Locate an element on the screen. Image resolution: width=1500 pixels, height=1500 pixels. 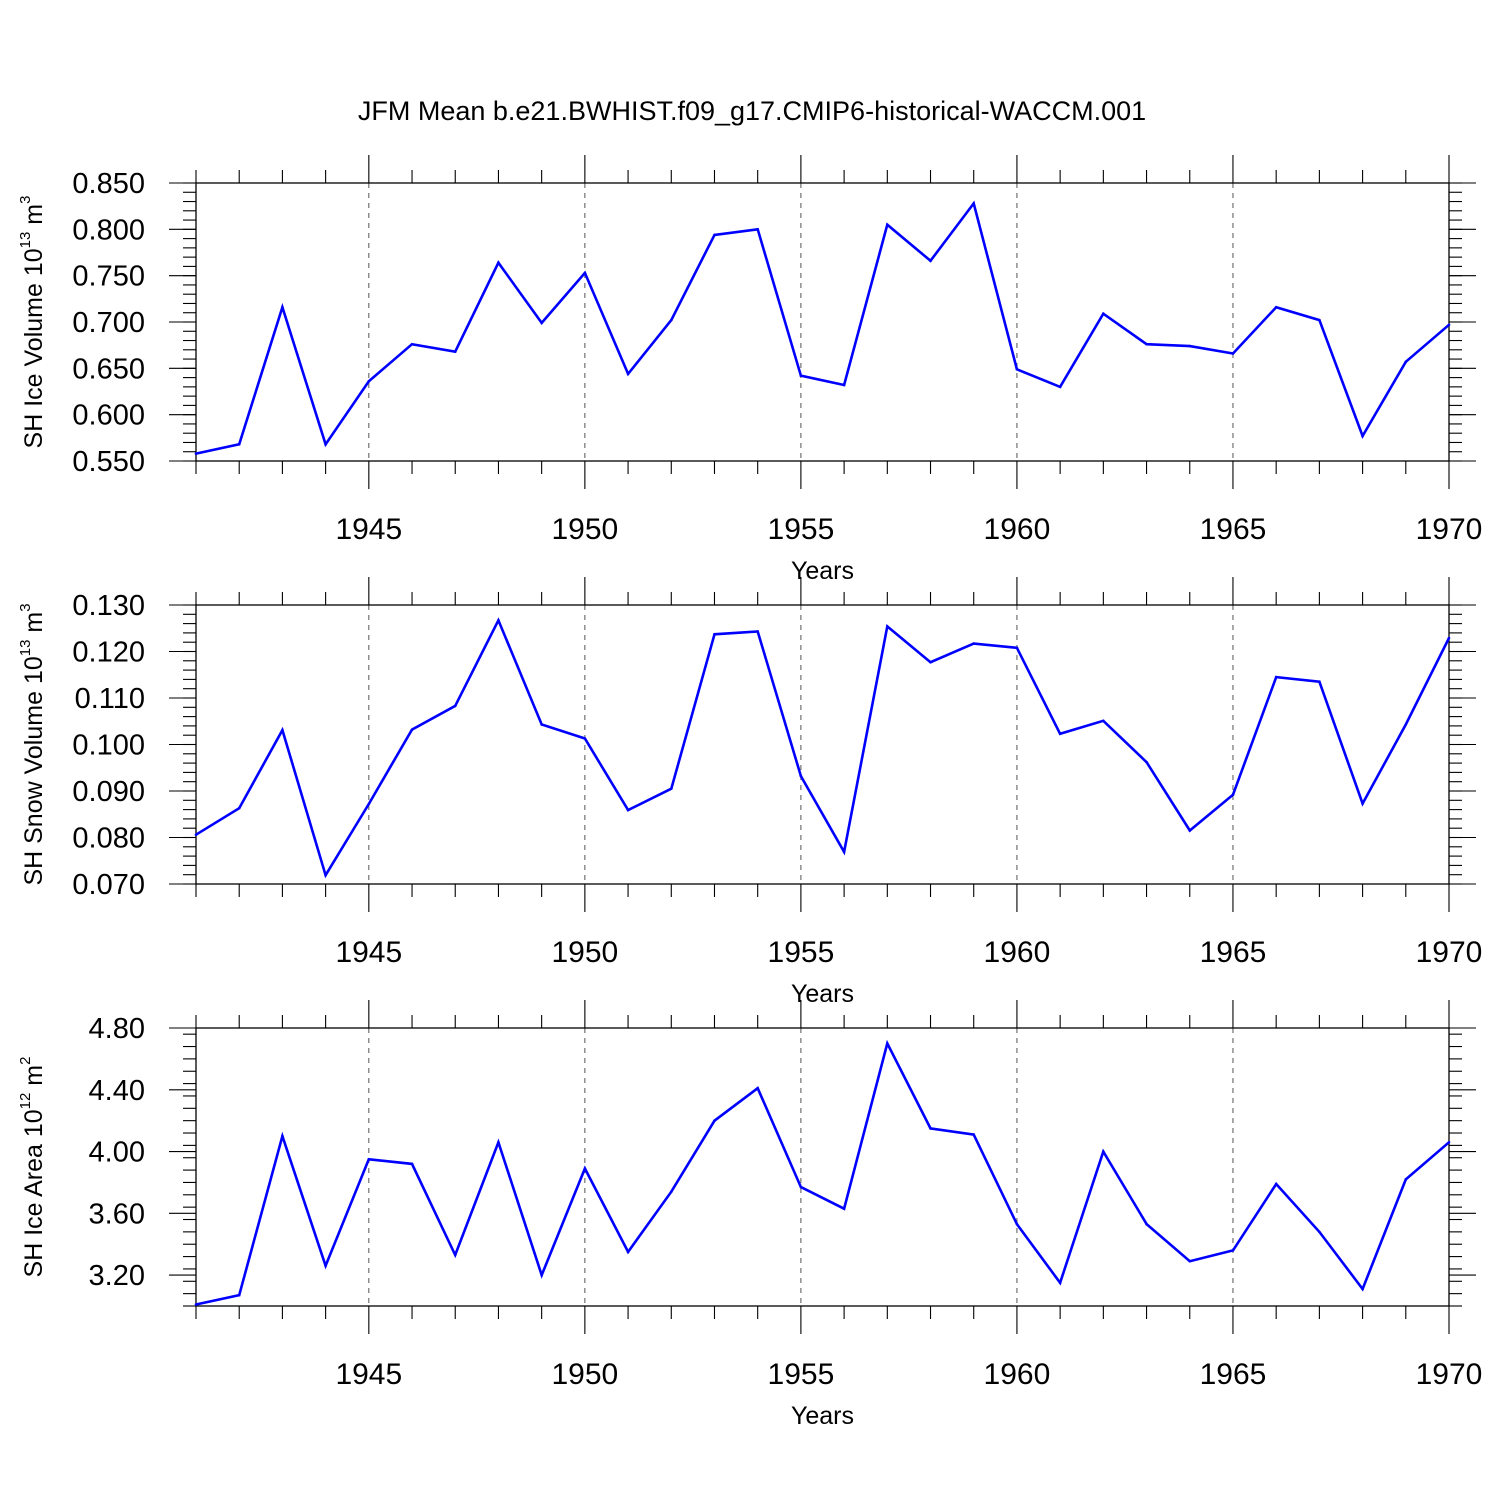
y-tick-label: 0.080 is located at coordinates (108, 839).